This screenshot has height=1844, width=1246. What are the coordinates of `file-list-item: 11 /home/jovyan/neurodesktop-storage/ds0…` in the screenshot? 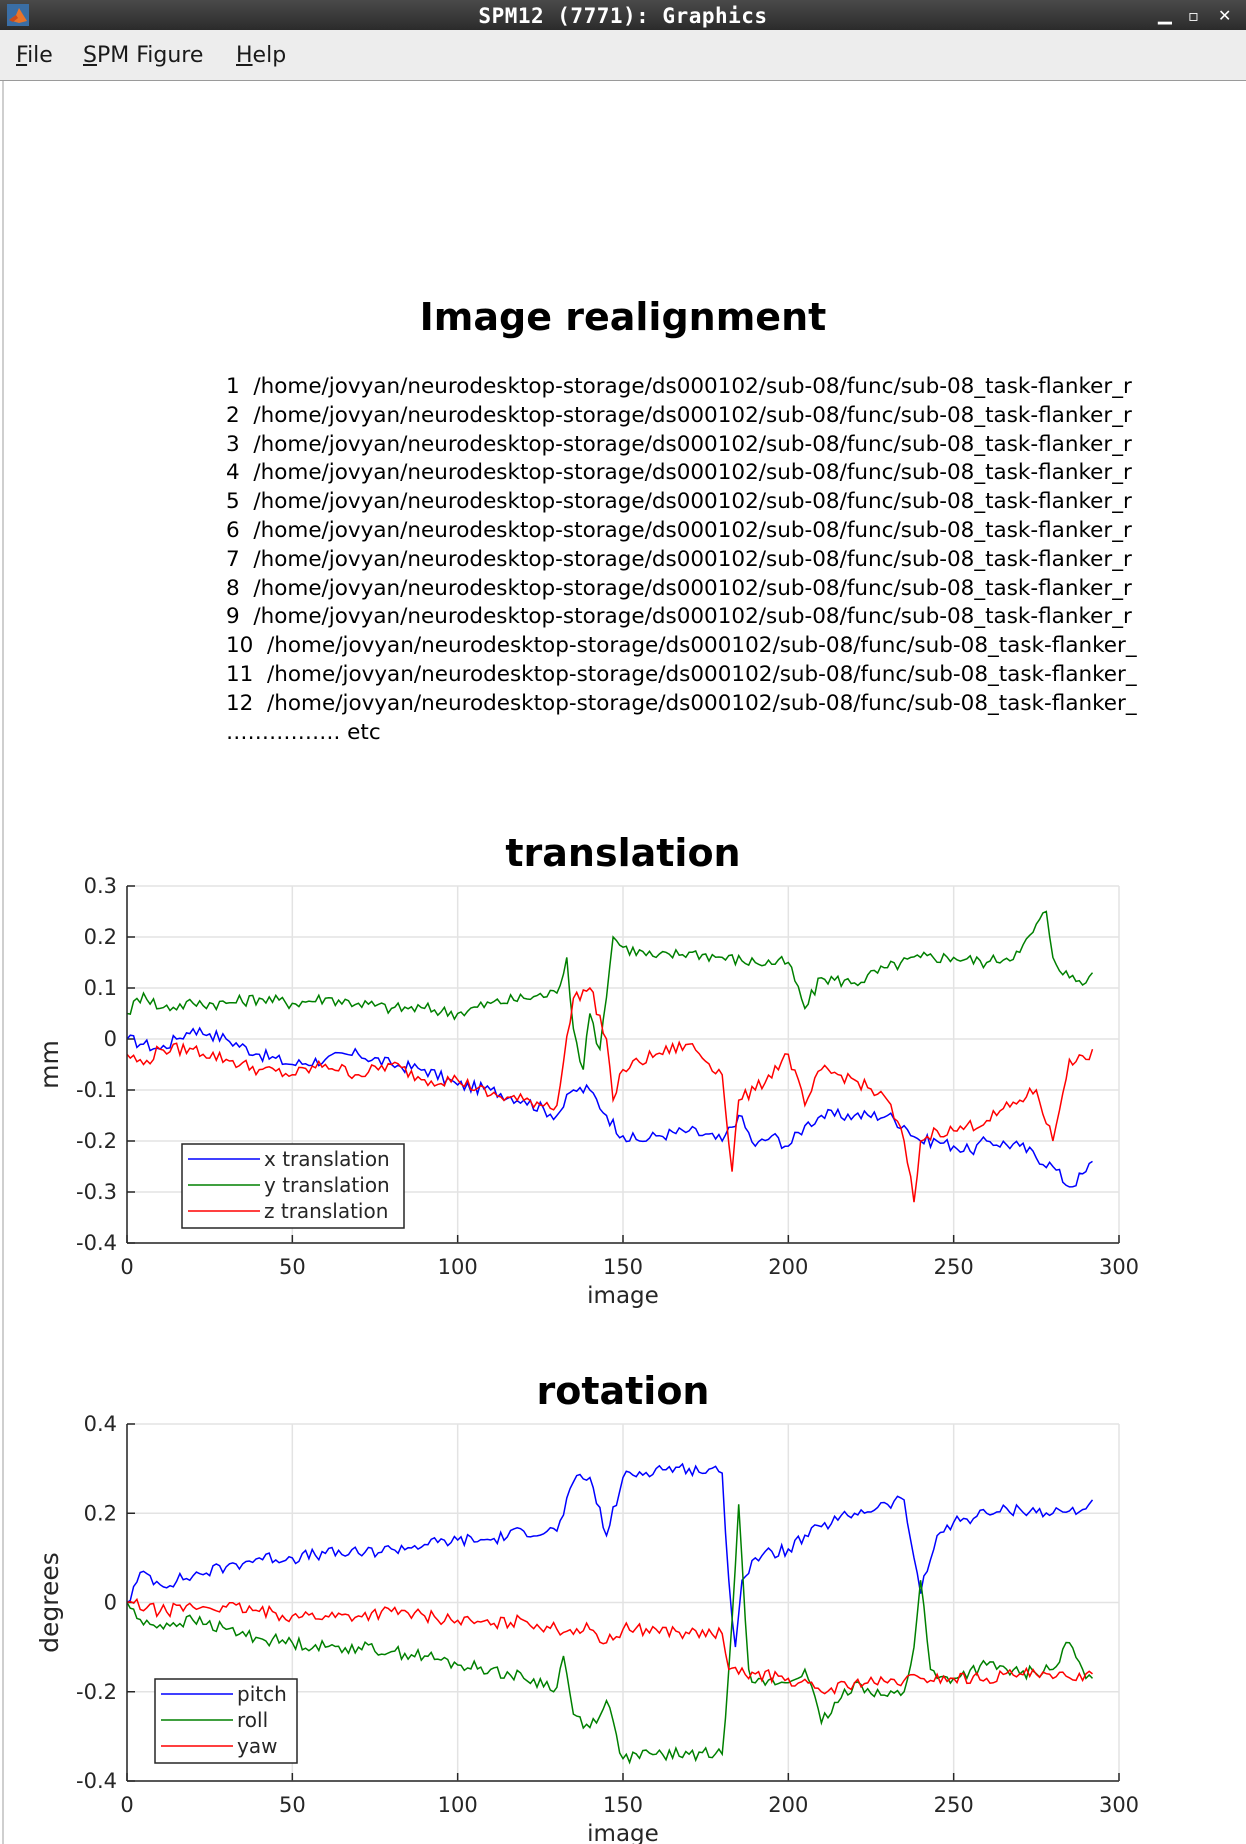 It's located at (681, 675).